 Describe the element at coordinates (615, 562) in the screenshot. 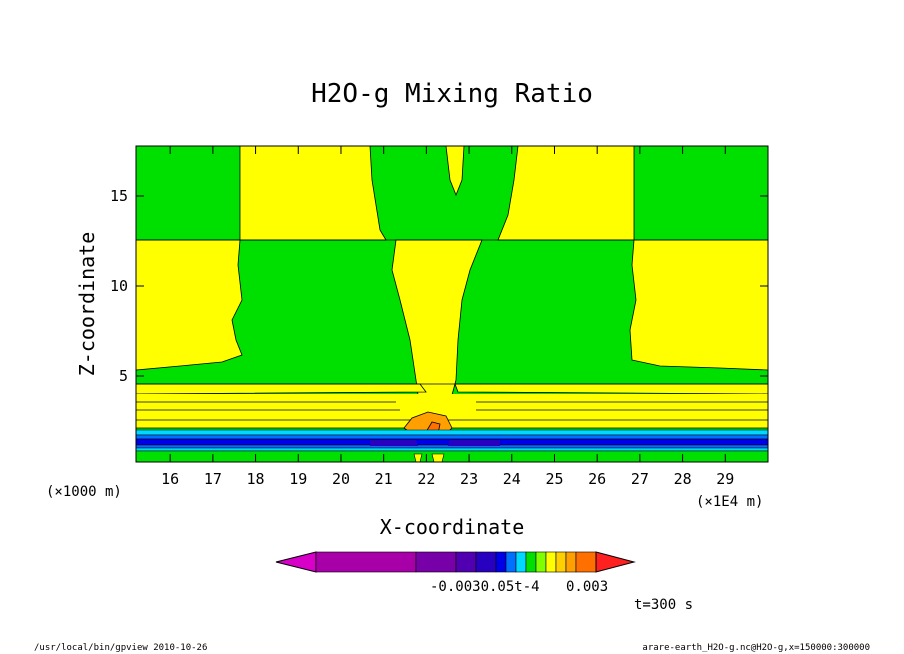

I see `colorbar-arrow-right` at that location.